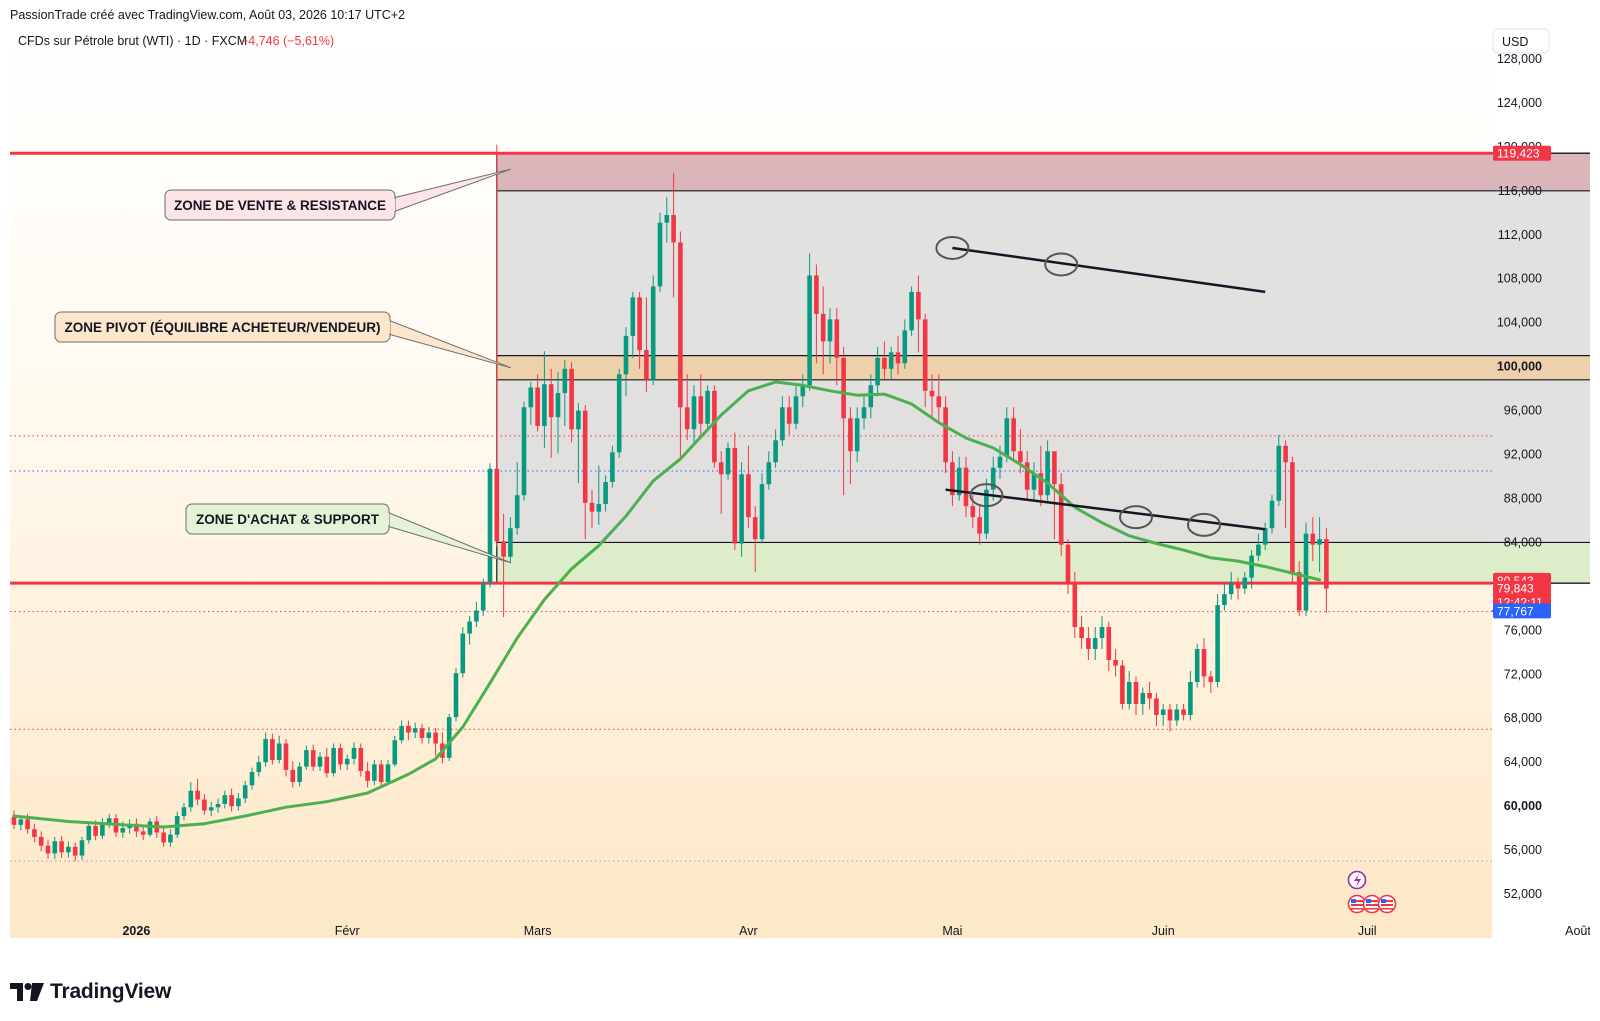 The height and width of the screenshot is (1021, 1600). What do you see at coordinates (1521, 41) in the screenshot?
I see `currency-button: USD` at bounding box center [1521, 41].